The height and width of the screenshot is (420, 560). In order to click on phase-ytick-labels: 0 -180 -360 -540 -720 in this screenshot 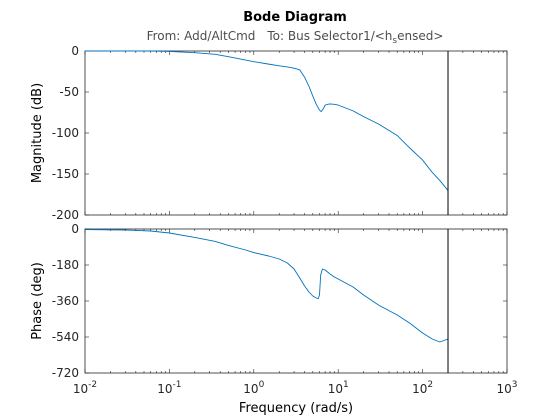, I will do `click(65, 301)`.